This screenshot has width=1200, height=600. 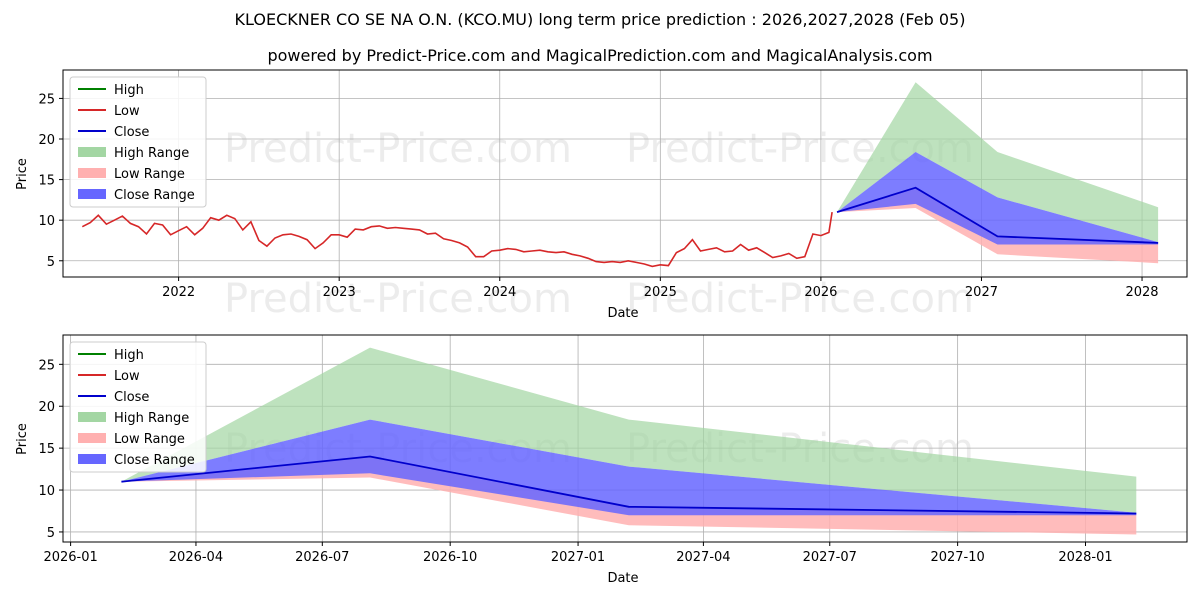 I want to click on x-tick-label: 2026-10, so click(x=450, y=557).